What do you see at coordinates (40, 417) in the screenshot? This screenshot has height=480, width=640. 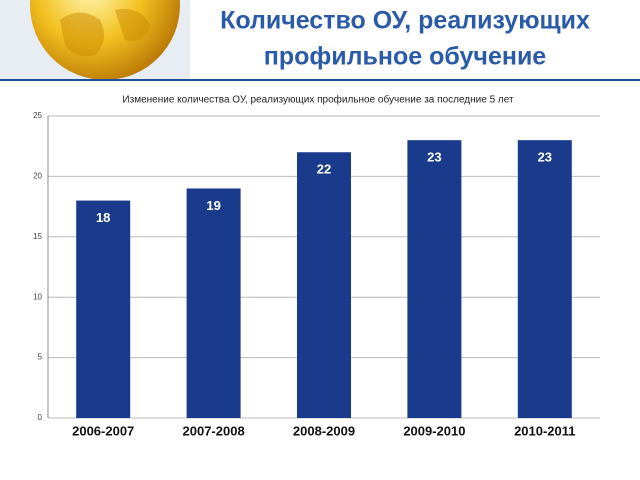 I see `y-tick-label: 0` at bounding box center [40, 417].